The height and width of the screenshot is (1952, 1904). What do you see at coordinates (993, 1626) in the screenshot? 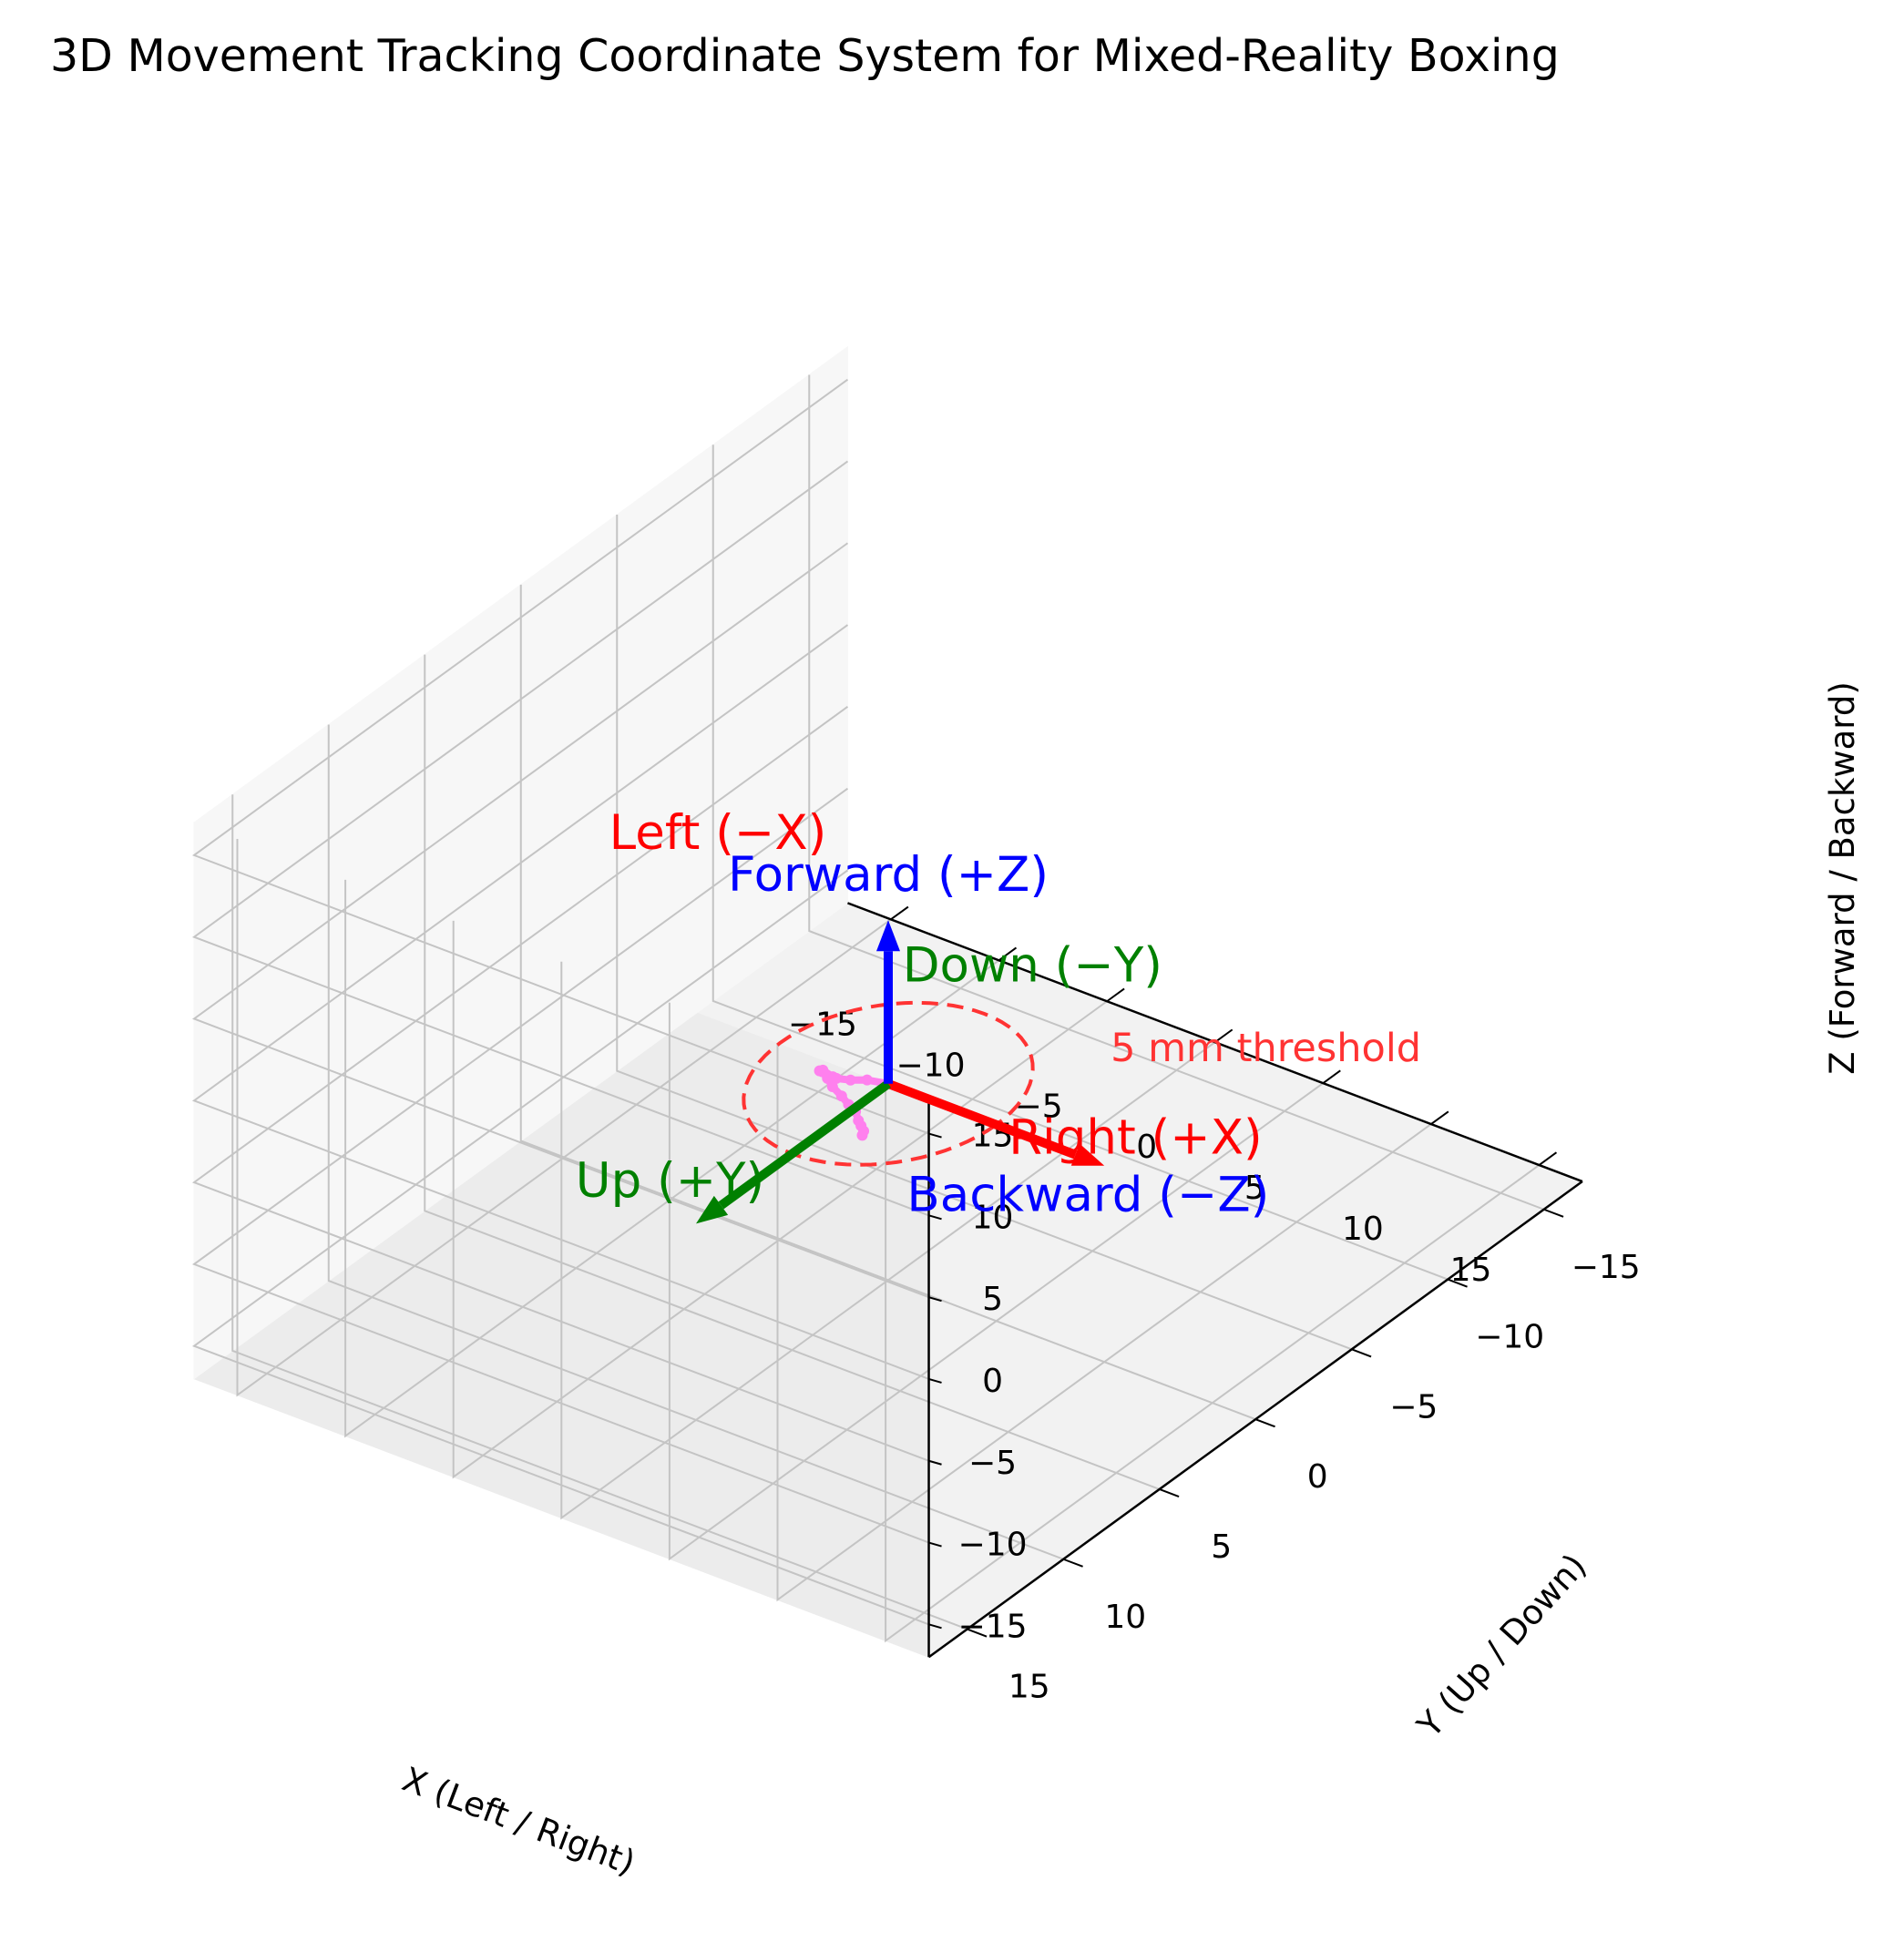
I see `z-tick-label: −15` at bounding box center [993, 1626].